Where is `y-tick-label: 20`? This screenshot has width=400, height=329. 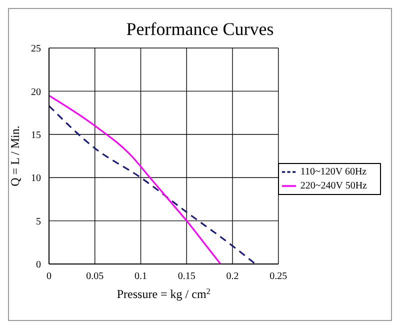
y-tick-label: 20 is located at coordinates (36, 92).